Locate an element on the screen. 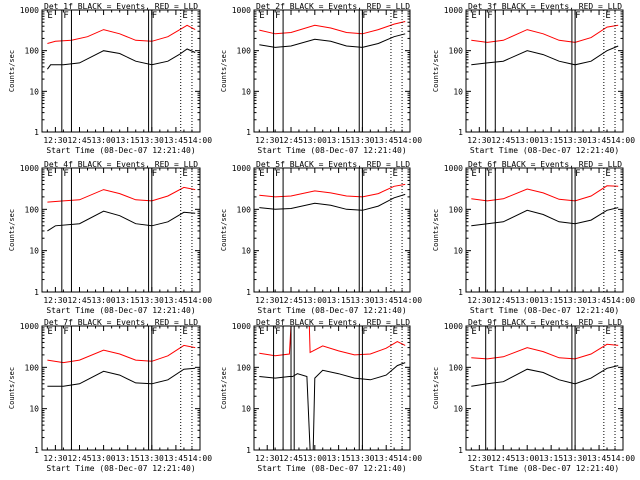  panel-title: Det 8f BLACK = Events, RED = LLD is located at coordinates (333, 322).